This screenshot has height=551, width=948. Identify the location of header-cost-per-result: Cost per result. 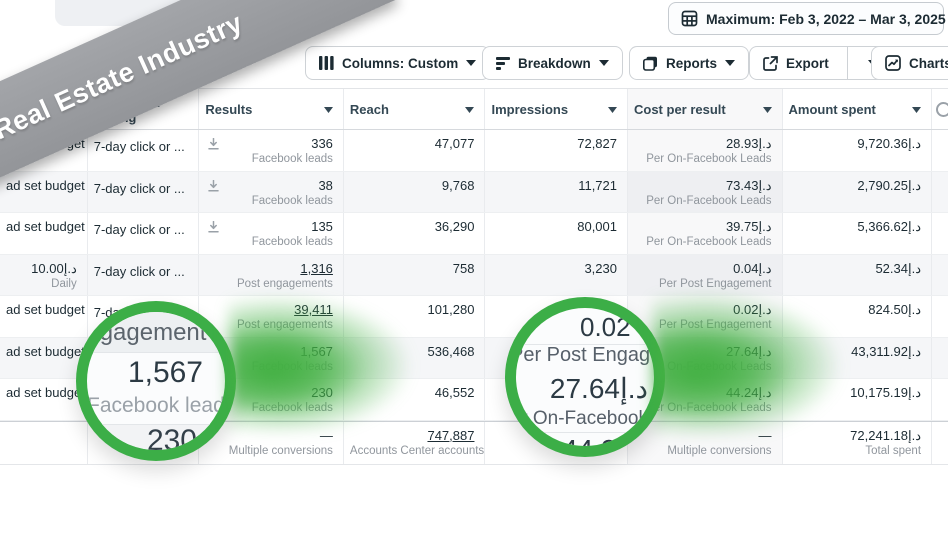
(705, 109).